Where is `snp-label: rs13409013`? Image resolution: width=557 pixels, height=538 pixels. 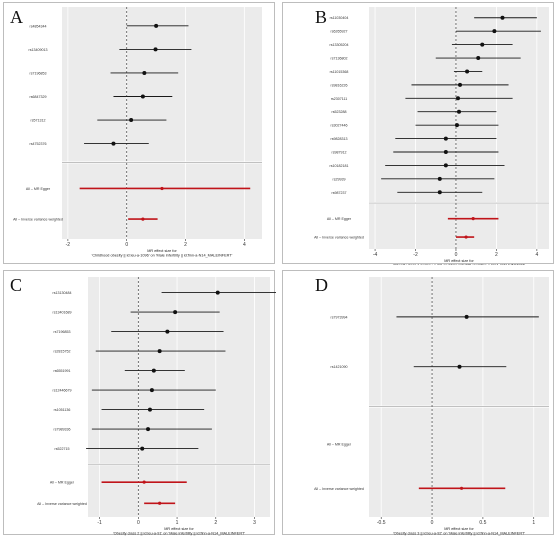 snp-label: rs13409013 is located at coordinates (38, 50).